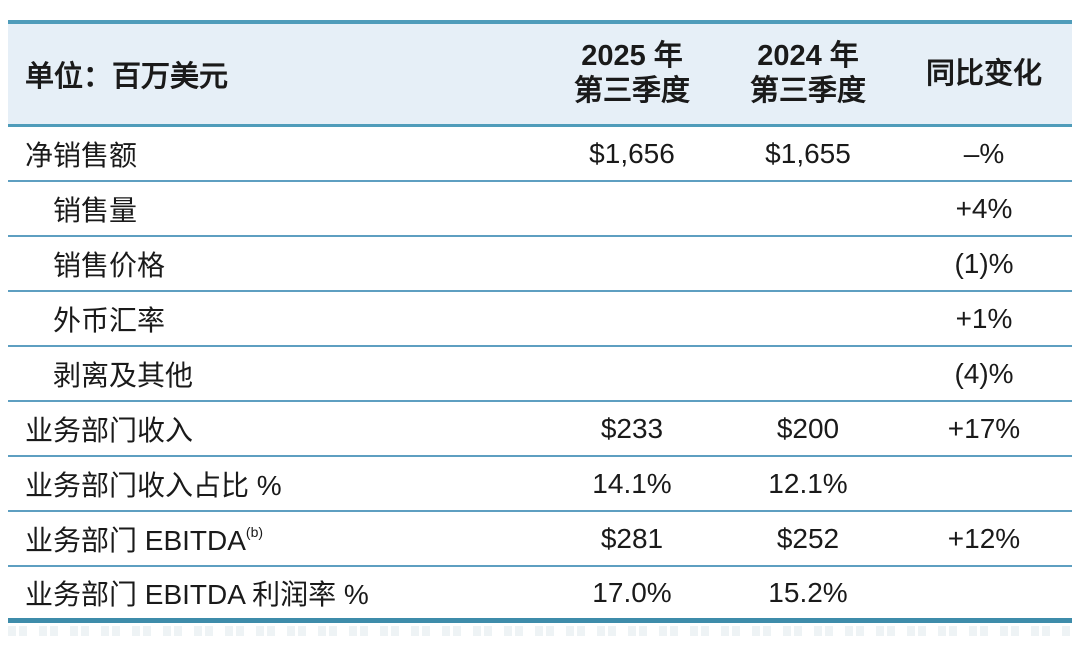 The width and height of the screenshot is (1080, 646). What do you see at coordinates (808, 483) in the screenshot?
I see `value-2024-q3: 12.1%` at bounding box center [808, 483].